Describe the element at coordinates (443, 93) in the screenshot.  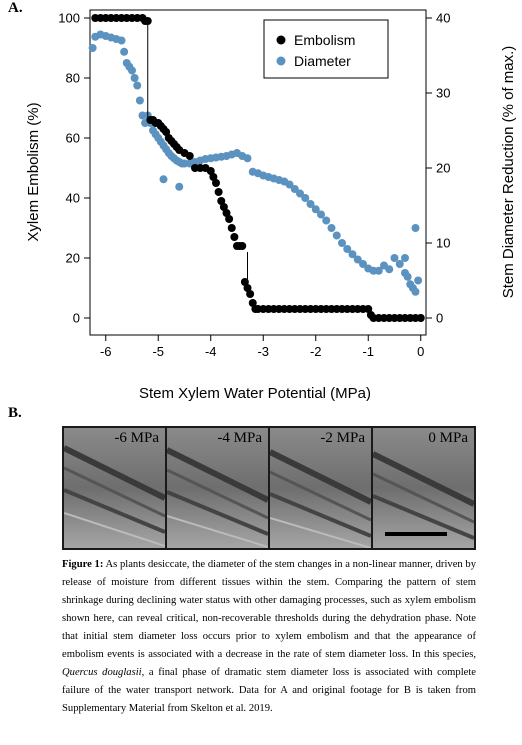
I see `y-right-tick-label: 30` at that location.